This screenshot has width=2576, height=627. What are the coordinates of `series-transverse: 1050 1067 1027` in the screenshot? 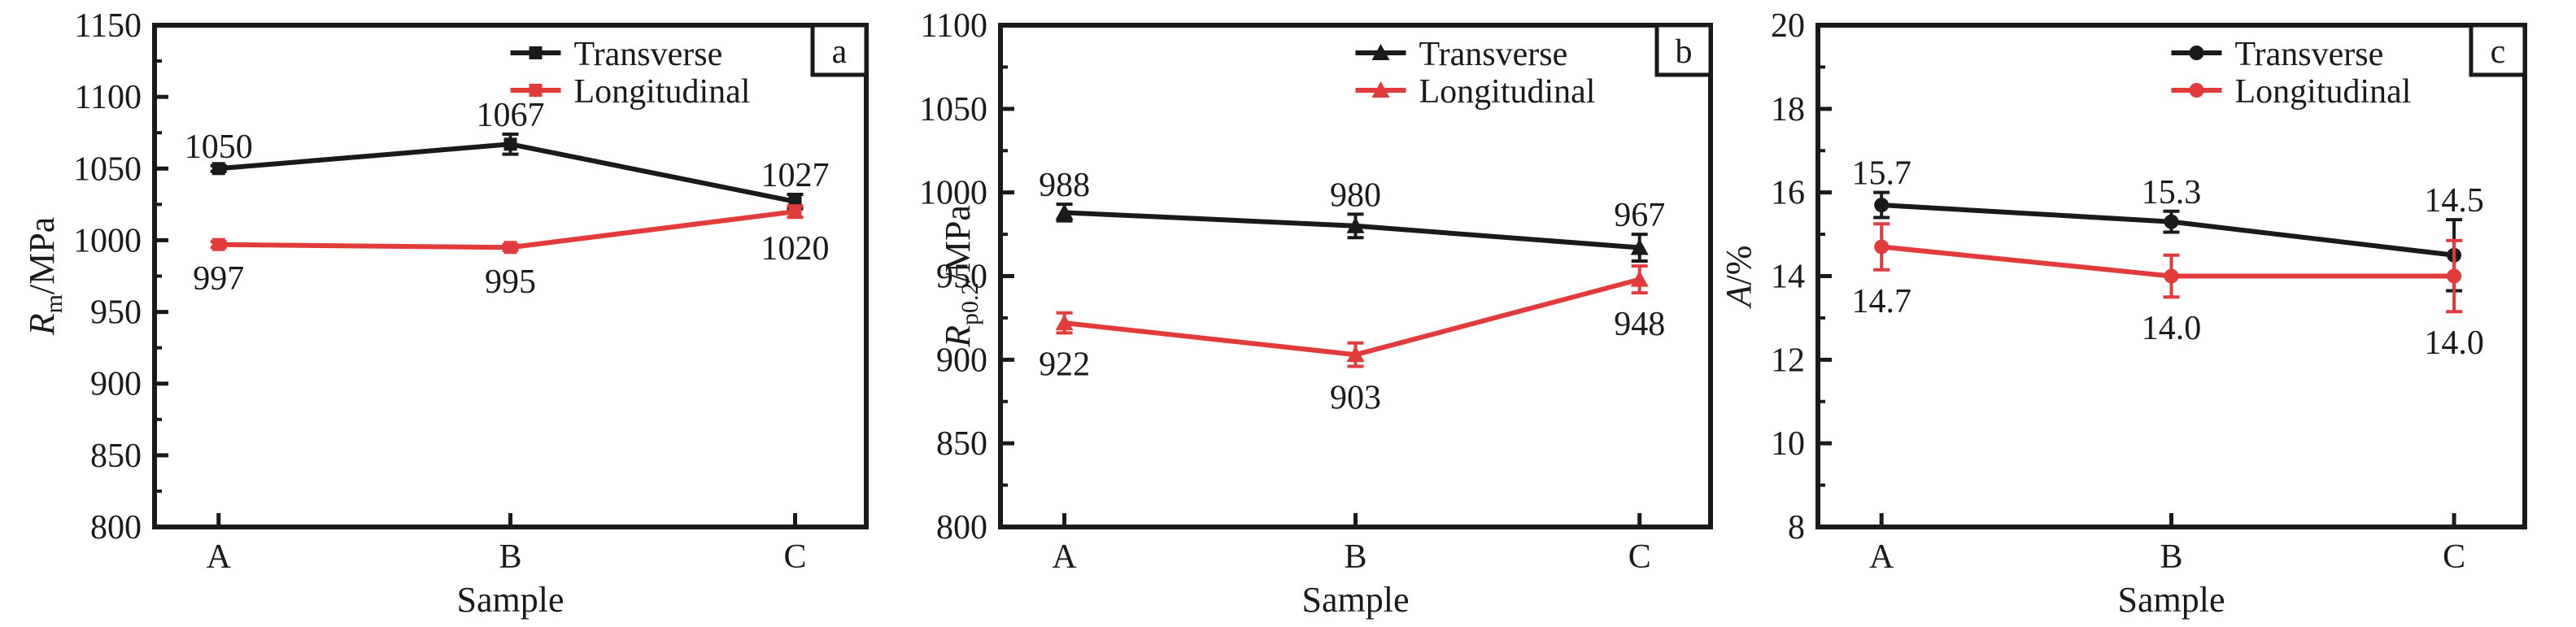 It's located at (507, 154).